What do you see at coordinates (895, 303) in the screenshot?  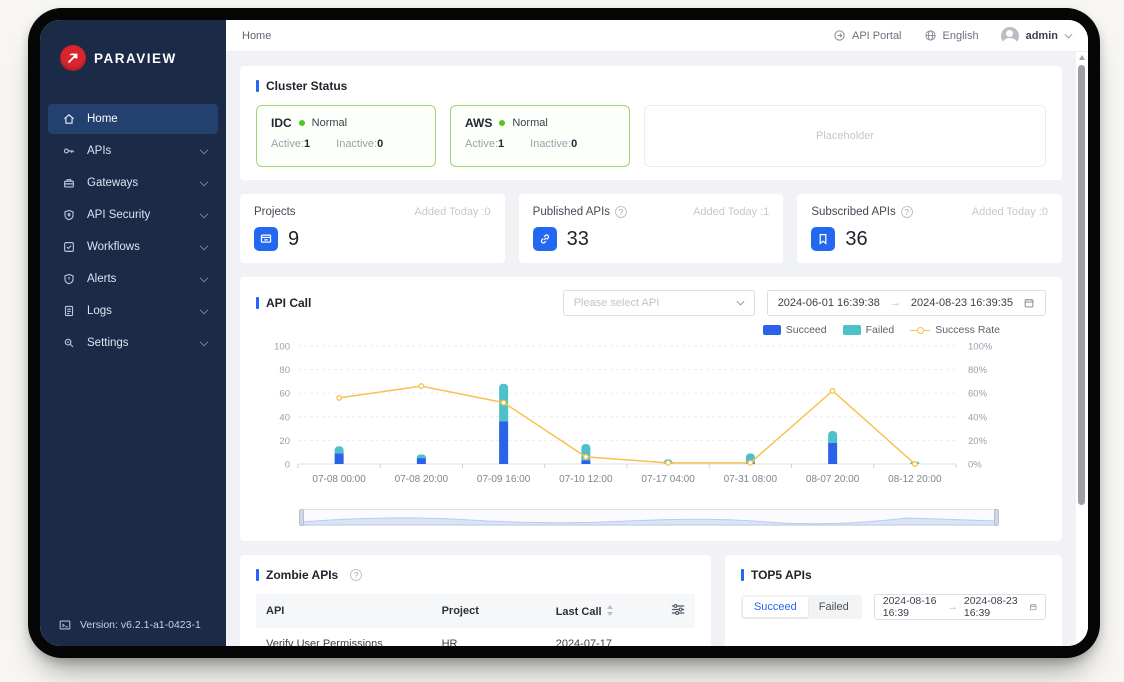 I see `arrow-right-icon: →` at bounding box center [895, 303].